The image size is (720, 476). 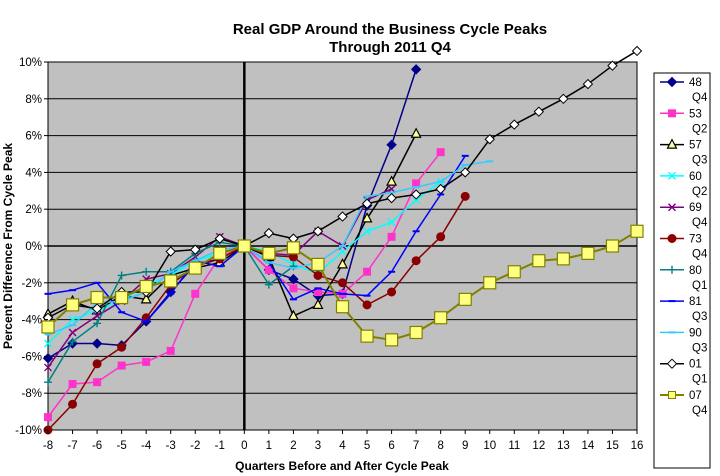 I want to click on y-axis-ticks: -10% -8% -6% -4% -2% 0% 2% 4% 6% 8% 10%, so click(x=31, y=247).